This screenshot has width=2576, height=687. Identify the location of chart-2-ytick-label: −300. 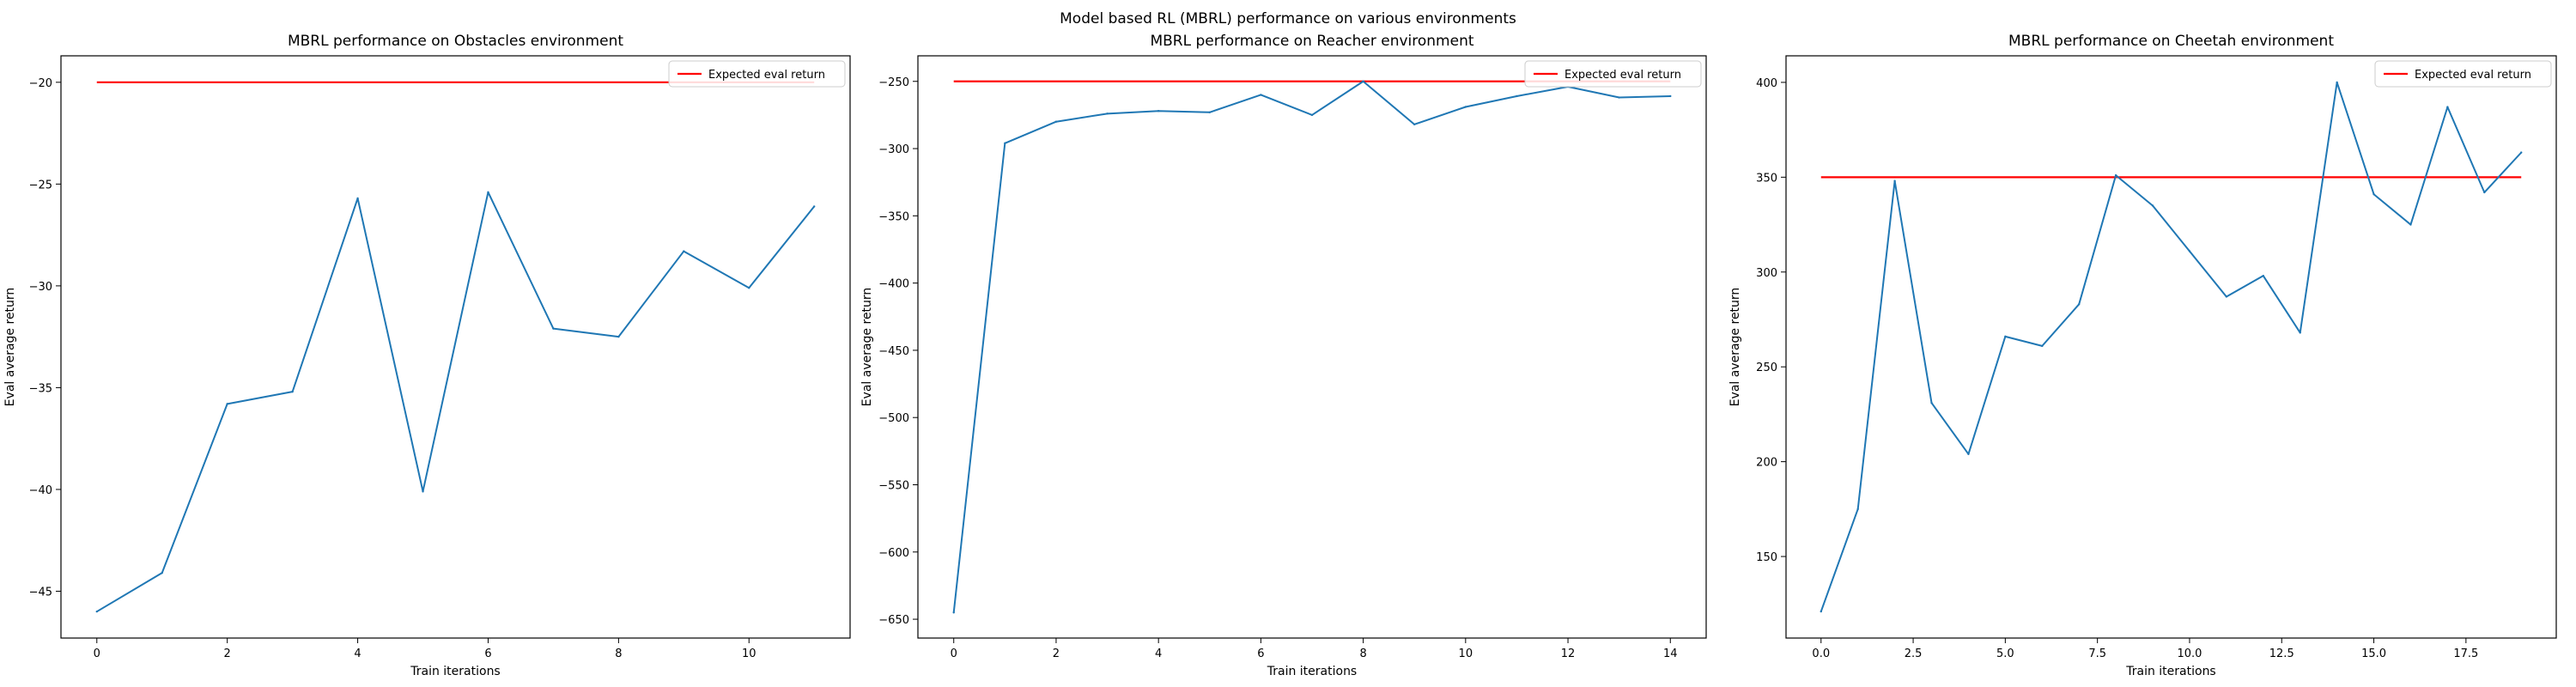
(893, 149).